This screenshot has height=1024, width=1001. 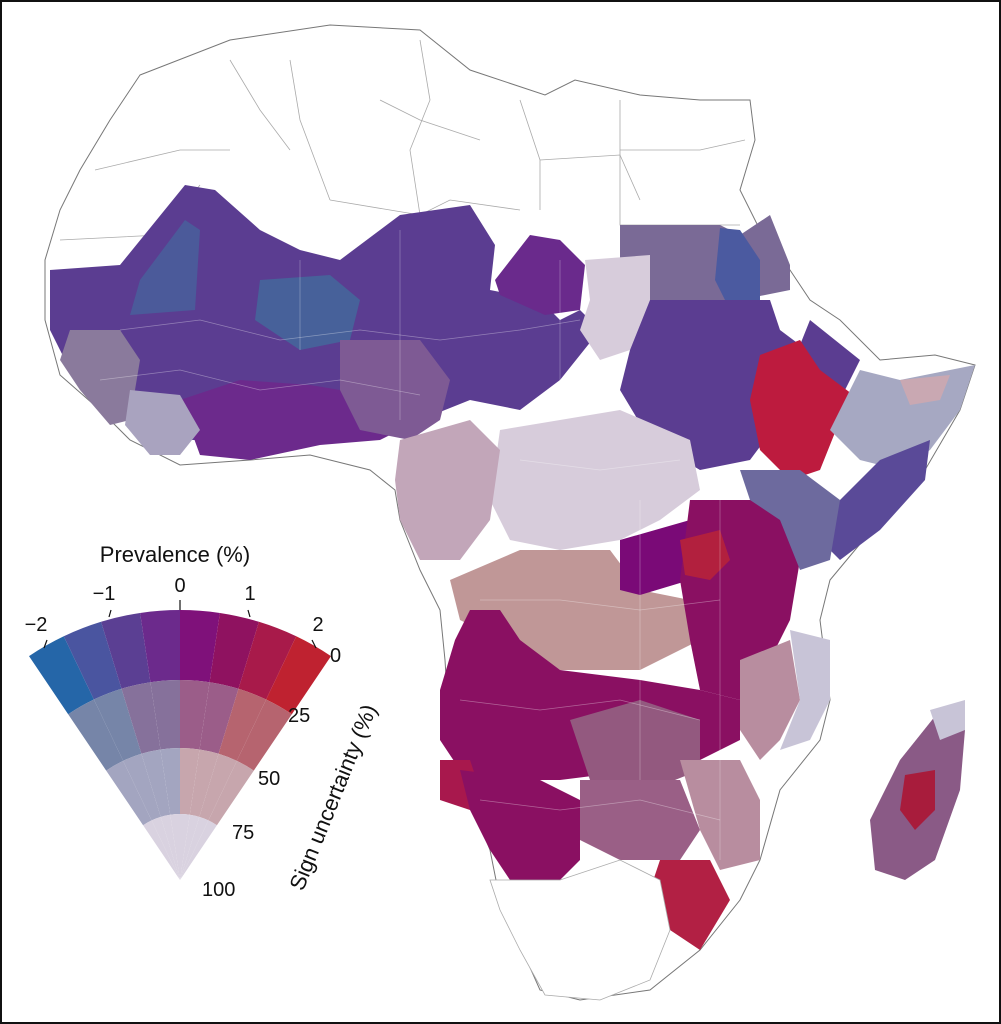 What do you see at coordinates (179, 586) in the screenshot?
I see `legend-tick-0: 0` at bounding box center [179, 586].